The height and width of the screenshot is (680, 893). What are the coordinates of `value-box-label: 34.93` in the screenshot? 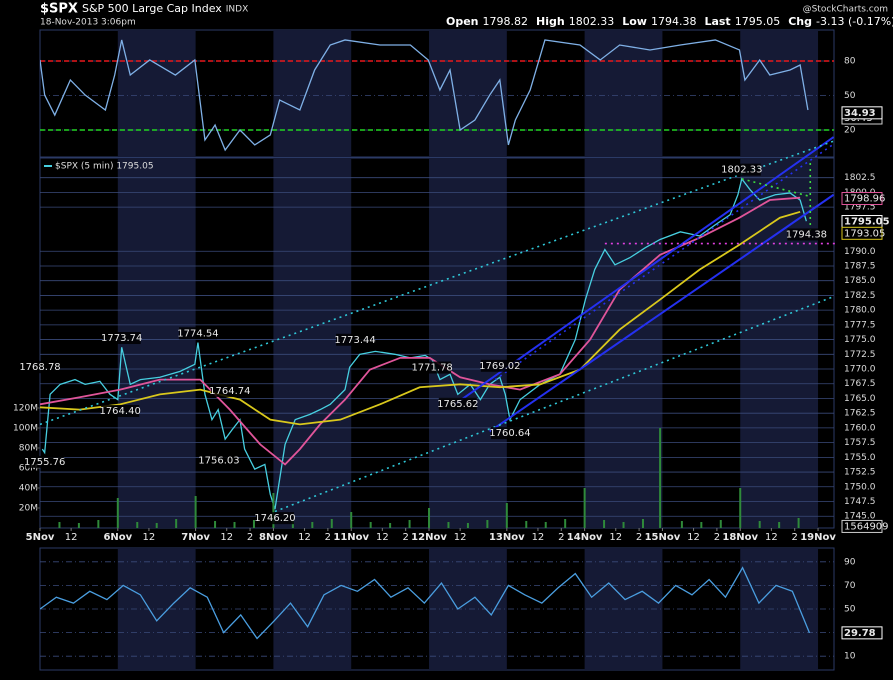 It's located at (860, 113).